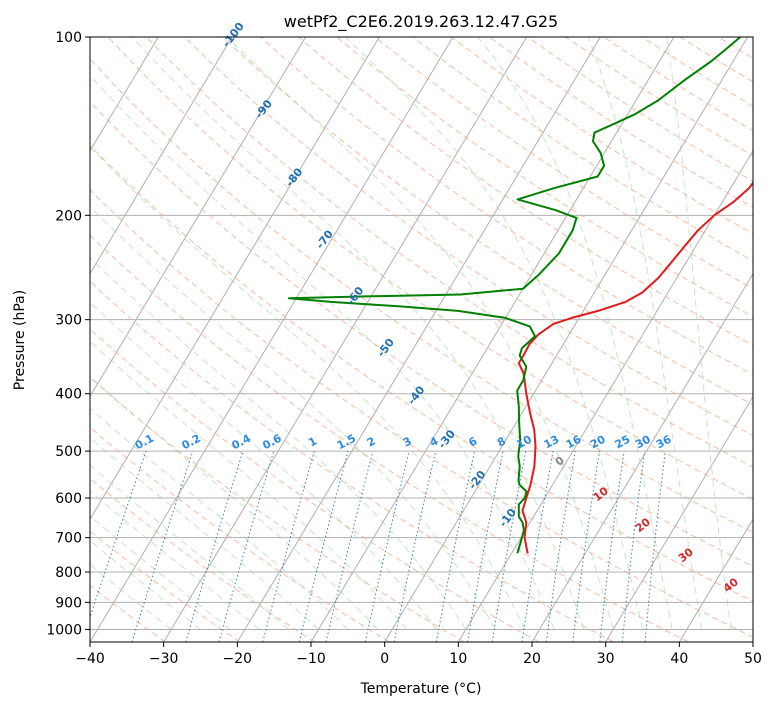 Image resolution: width=775 pixels, height=708 pixels. I want to click on x-axis: −40 −30 −20 −10 0 10 20 30 40 50, so click(418, 654).